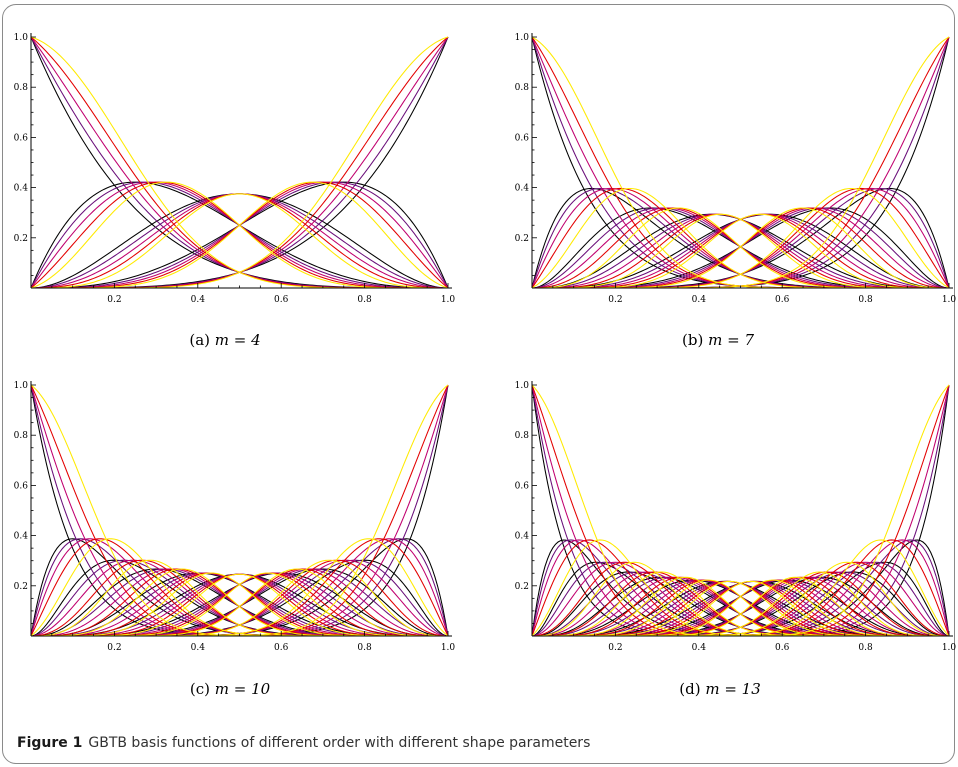 Image resolution: width=958 pixels, height=767 pixels. Describe the element at coordinates (50, 743) in the screenshot. I see `figure-label: Figure 1` at that location.